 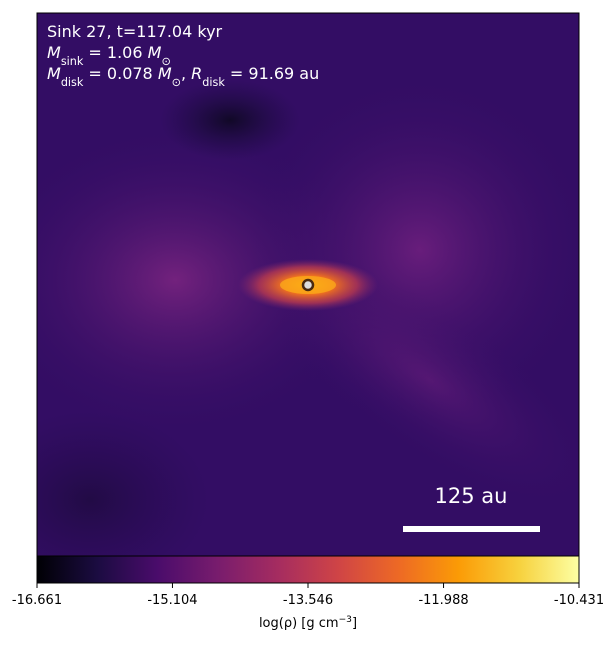 What do you see at coordinates (186, 73) in the screenshot?
I see `text-segment: ,` at bounding box center [186, 73].